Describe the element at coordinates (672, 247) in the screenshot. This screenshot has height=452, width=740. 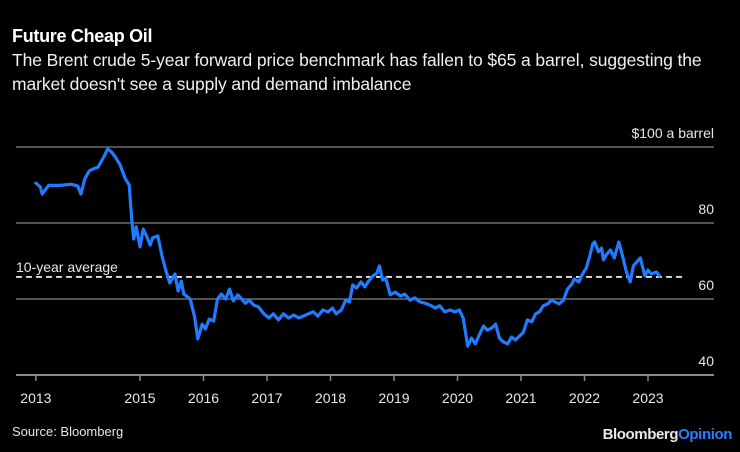
I see `y-axis-labels: $100 a barrel 80 60 40` at that location.